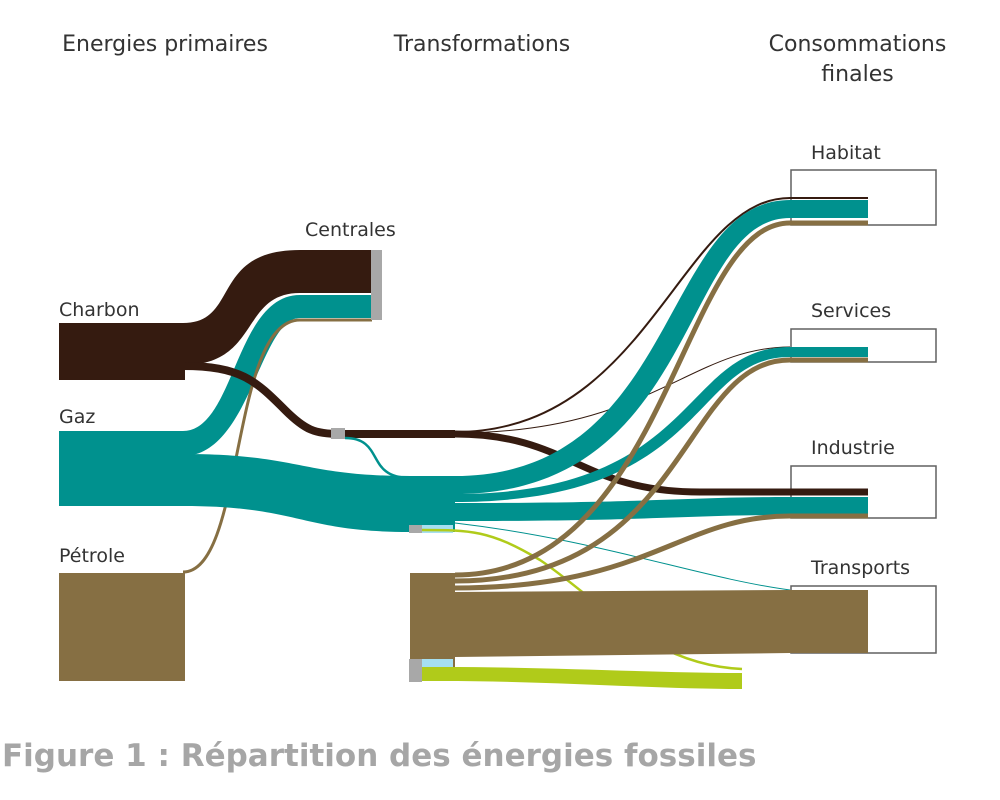  I want to click on centrales-node, so click(376, 285).